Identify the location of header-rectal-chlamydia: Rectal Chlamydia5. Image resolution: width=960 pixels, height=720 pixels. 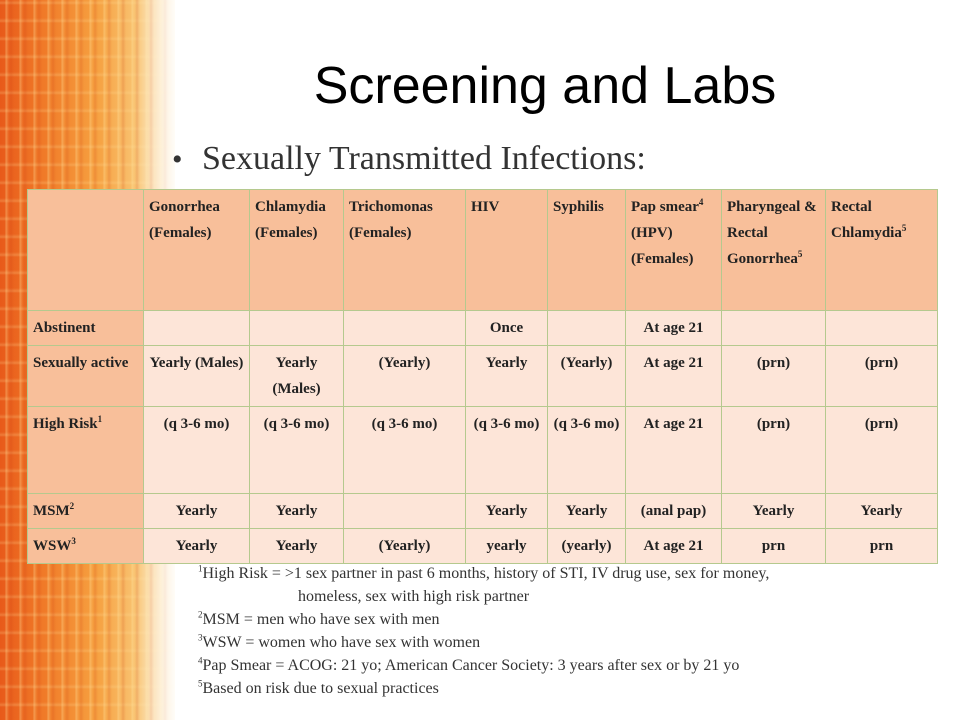
(881, 250).